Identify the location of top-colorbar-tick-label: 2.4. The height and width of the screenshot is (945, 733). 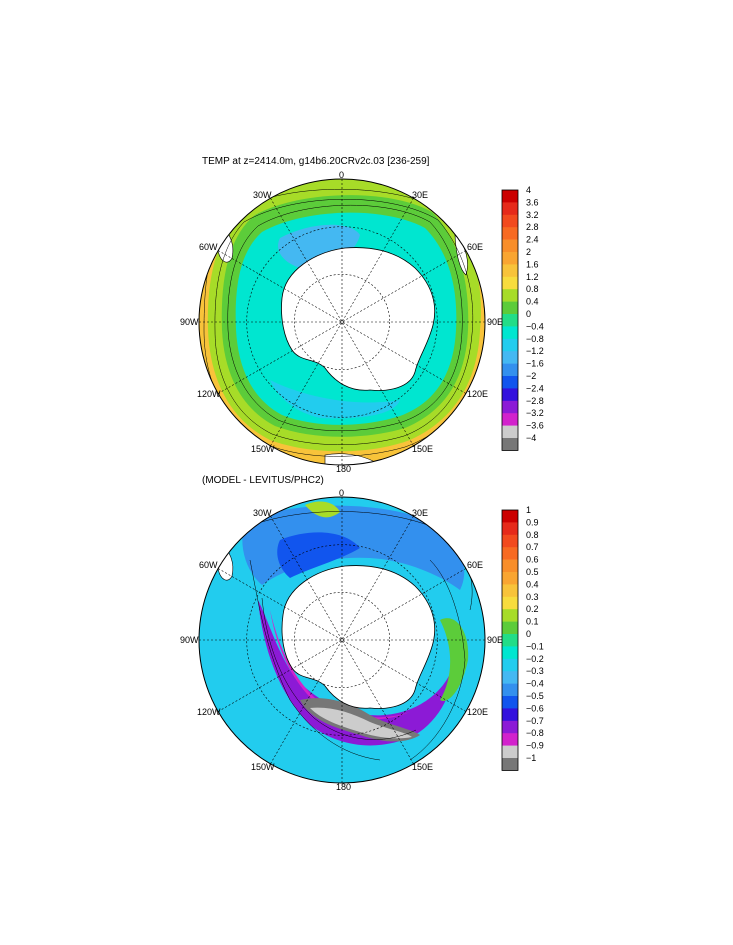
(532, 240).